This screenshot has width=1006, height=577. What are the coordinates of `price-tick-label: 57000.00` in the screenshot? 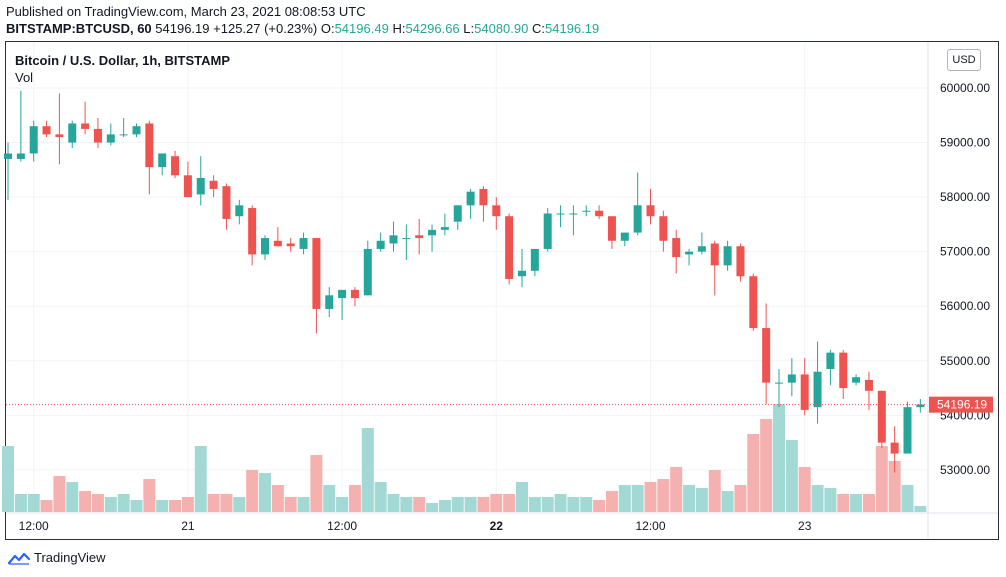 It's located at (965, 252).